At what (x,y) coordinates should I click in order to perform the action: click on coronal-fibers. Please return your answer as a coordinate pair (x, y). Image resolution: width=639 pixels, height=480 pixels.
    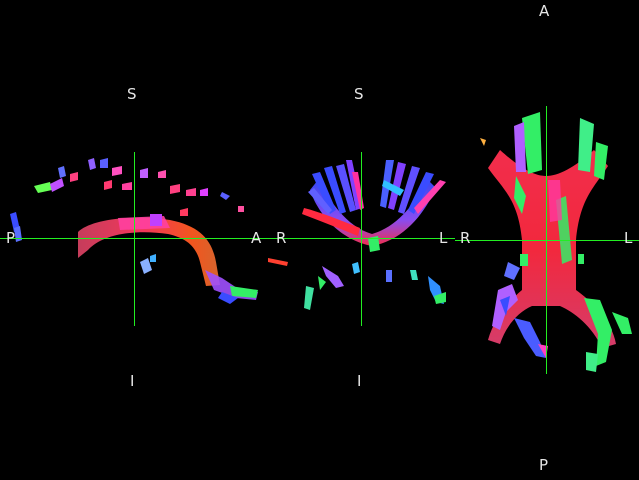
    Looking at the image, I should click on (374, 235).